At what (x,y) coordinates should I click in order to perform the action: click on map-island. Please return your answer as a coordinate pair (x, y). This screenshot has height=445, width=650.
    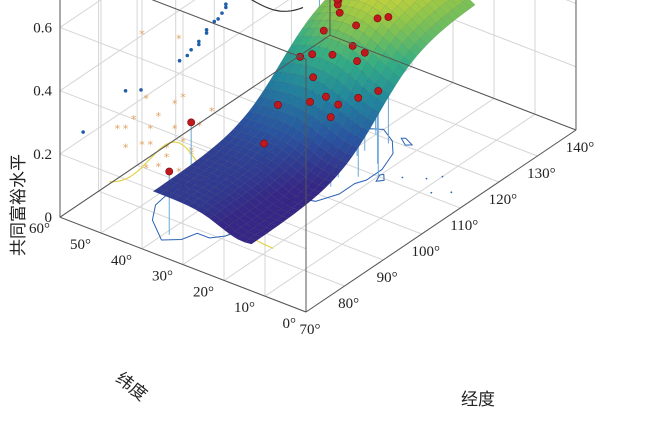
    Looking at the image, I should click on (380, 177).